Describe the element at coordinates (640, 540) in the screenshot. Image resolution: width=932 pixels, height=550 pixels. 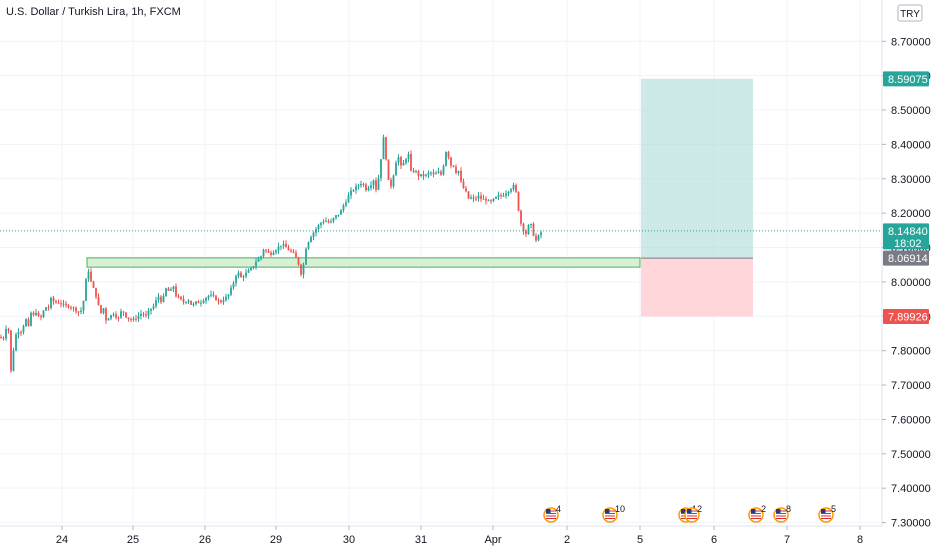
I see `time-tick-label: 5` at that location.